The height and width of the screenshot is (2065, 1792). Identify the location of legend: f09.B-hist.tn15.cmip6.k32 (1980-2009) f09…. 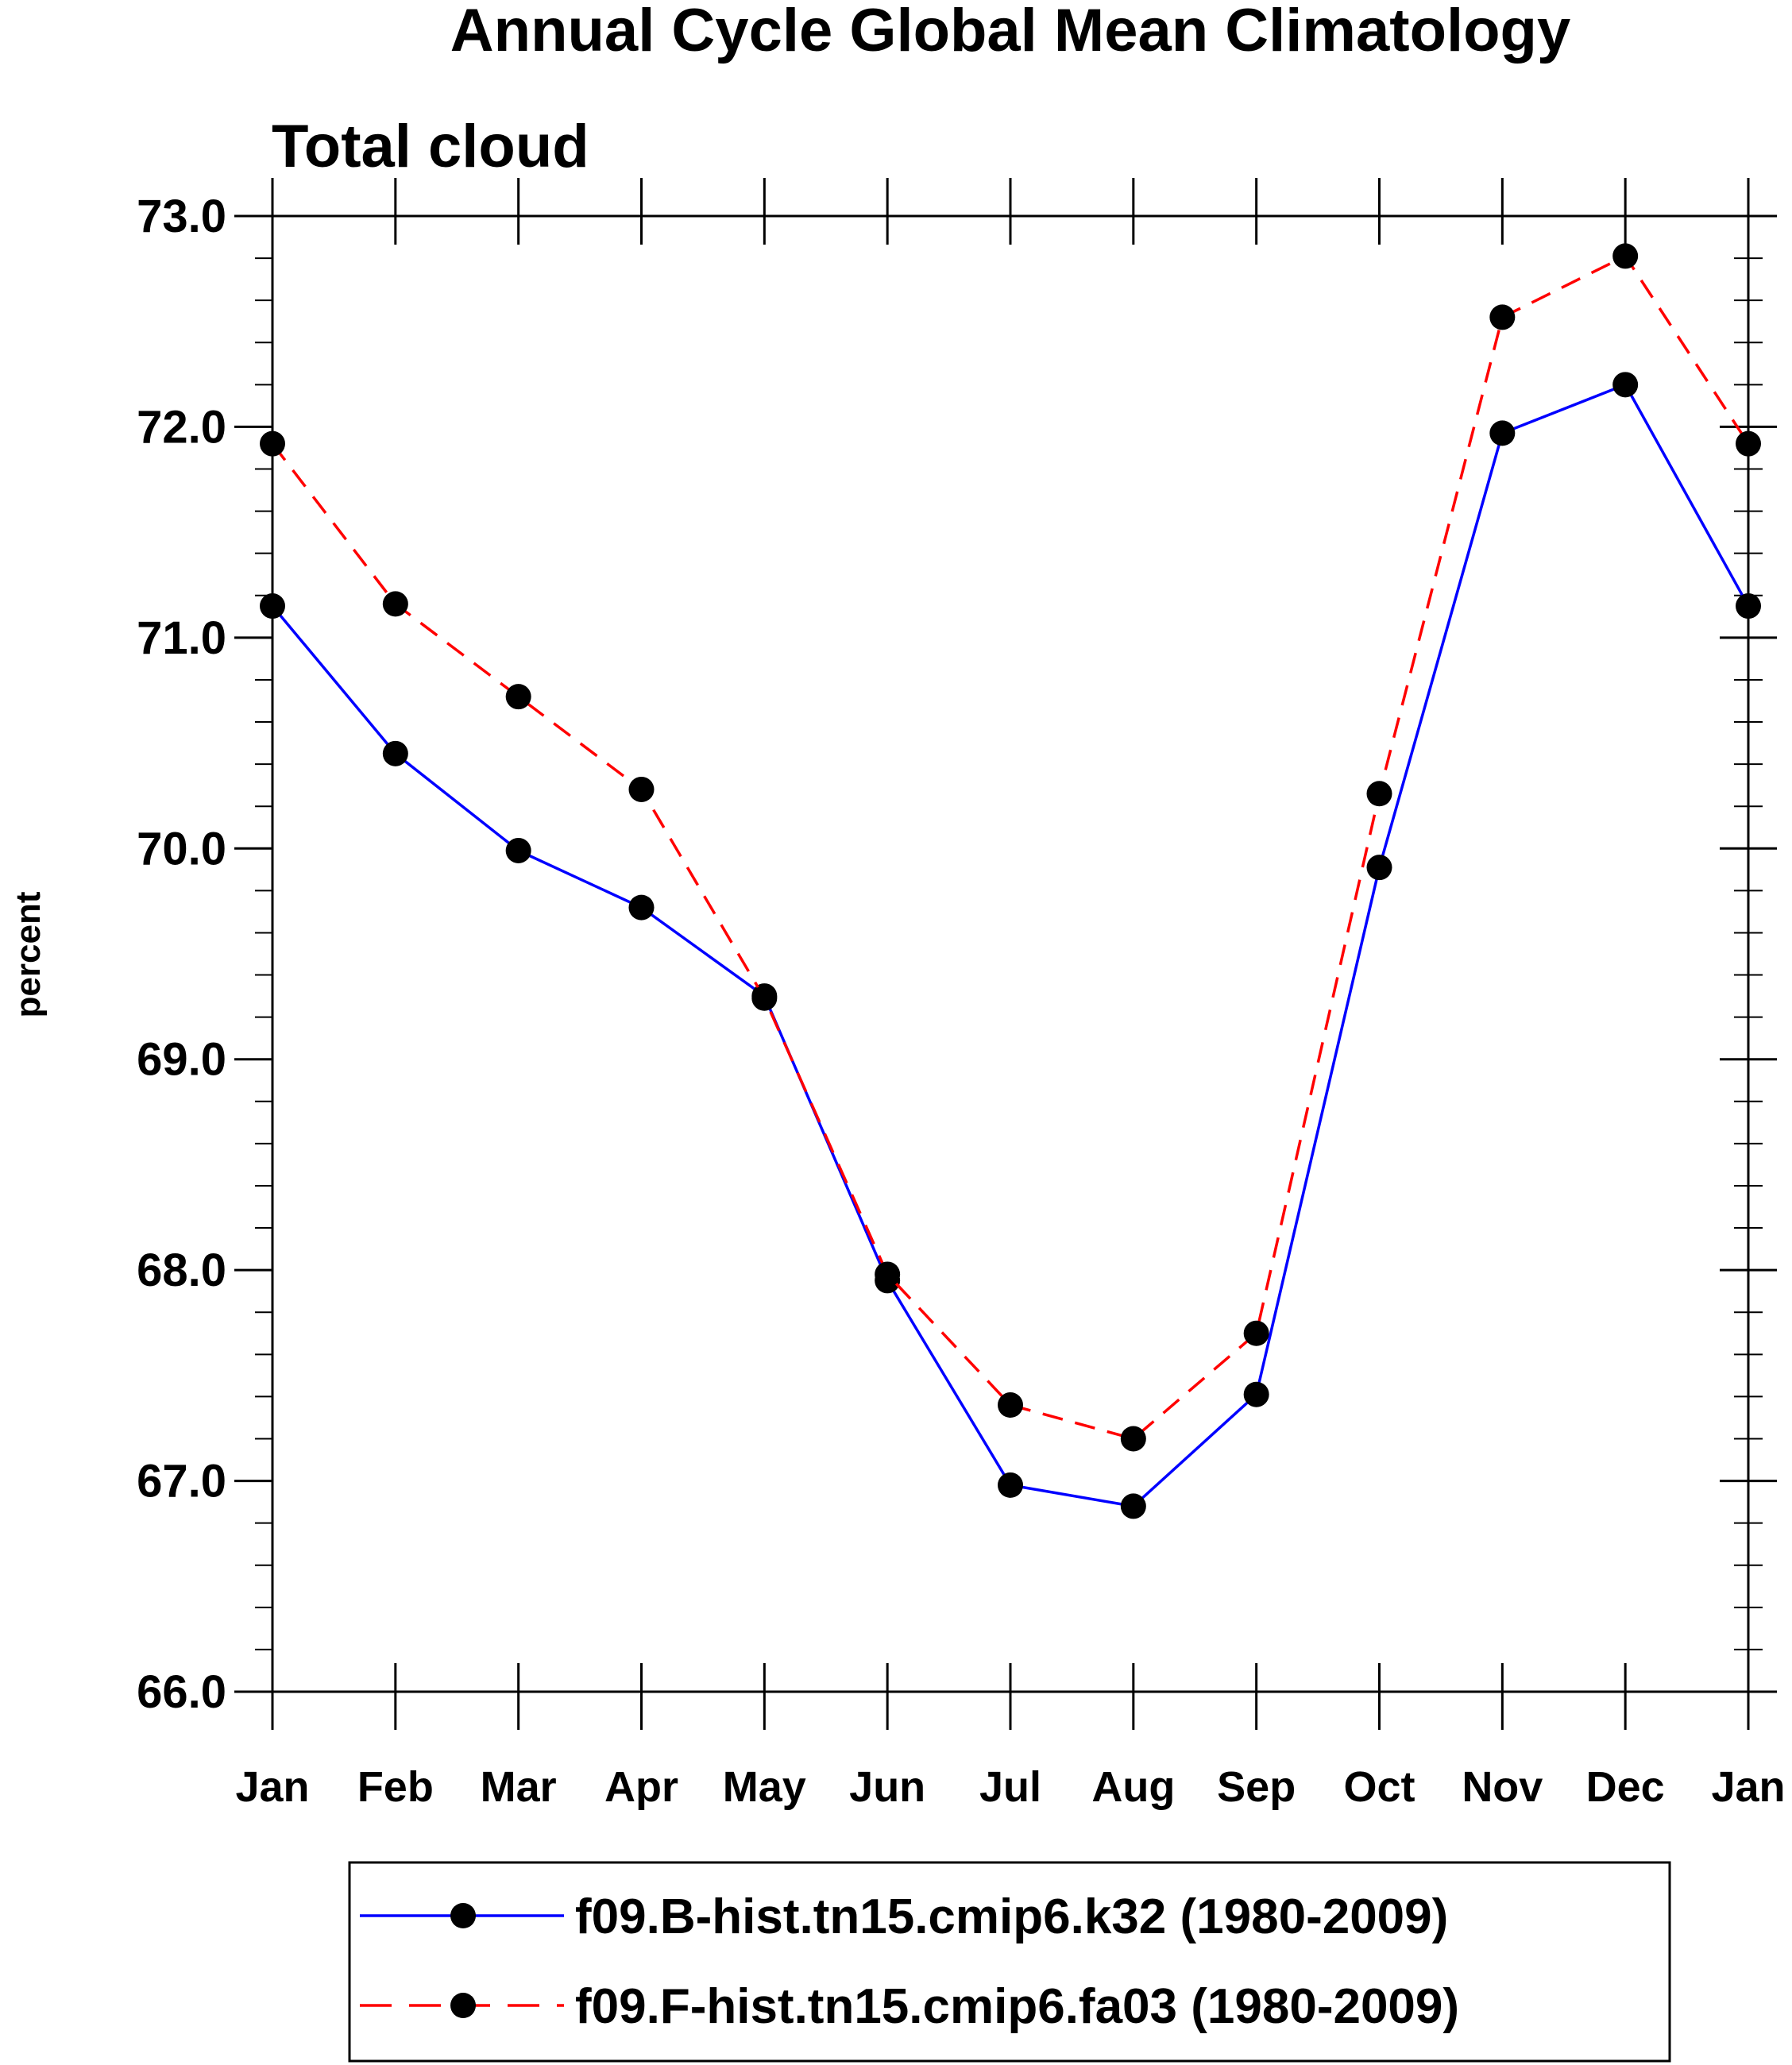
(1010, 1962).